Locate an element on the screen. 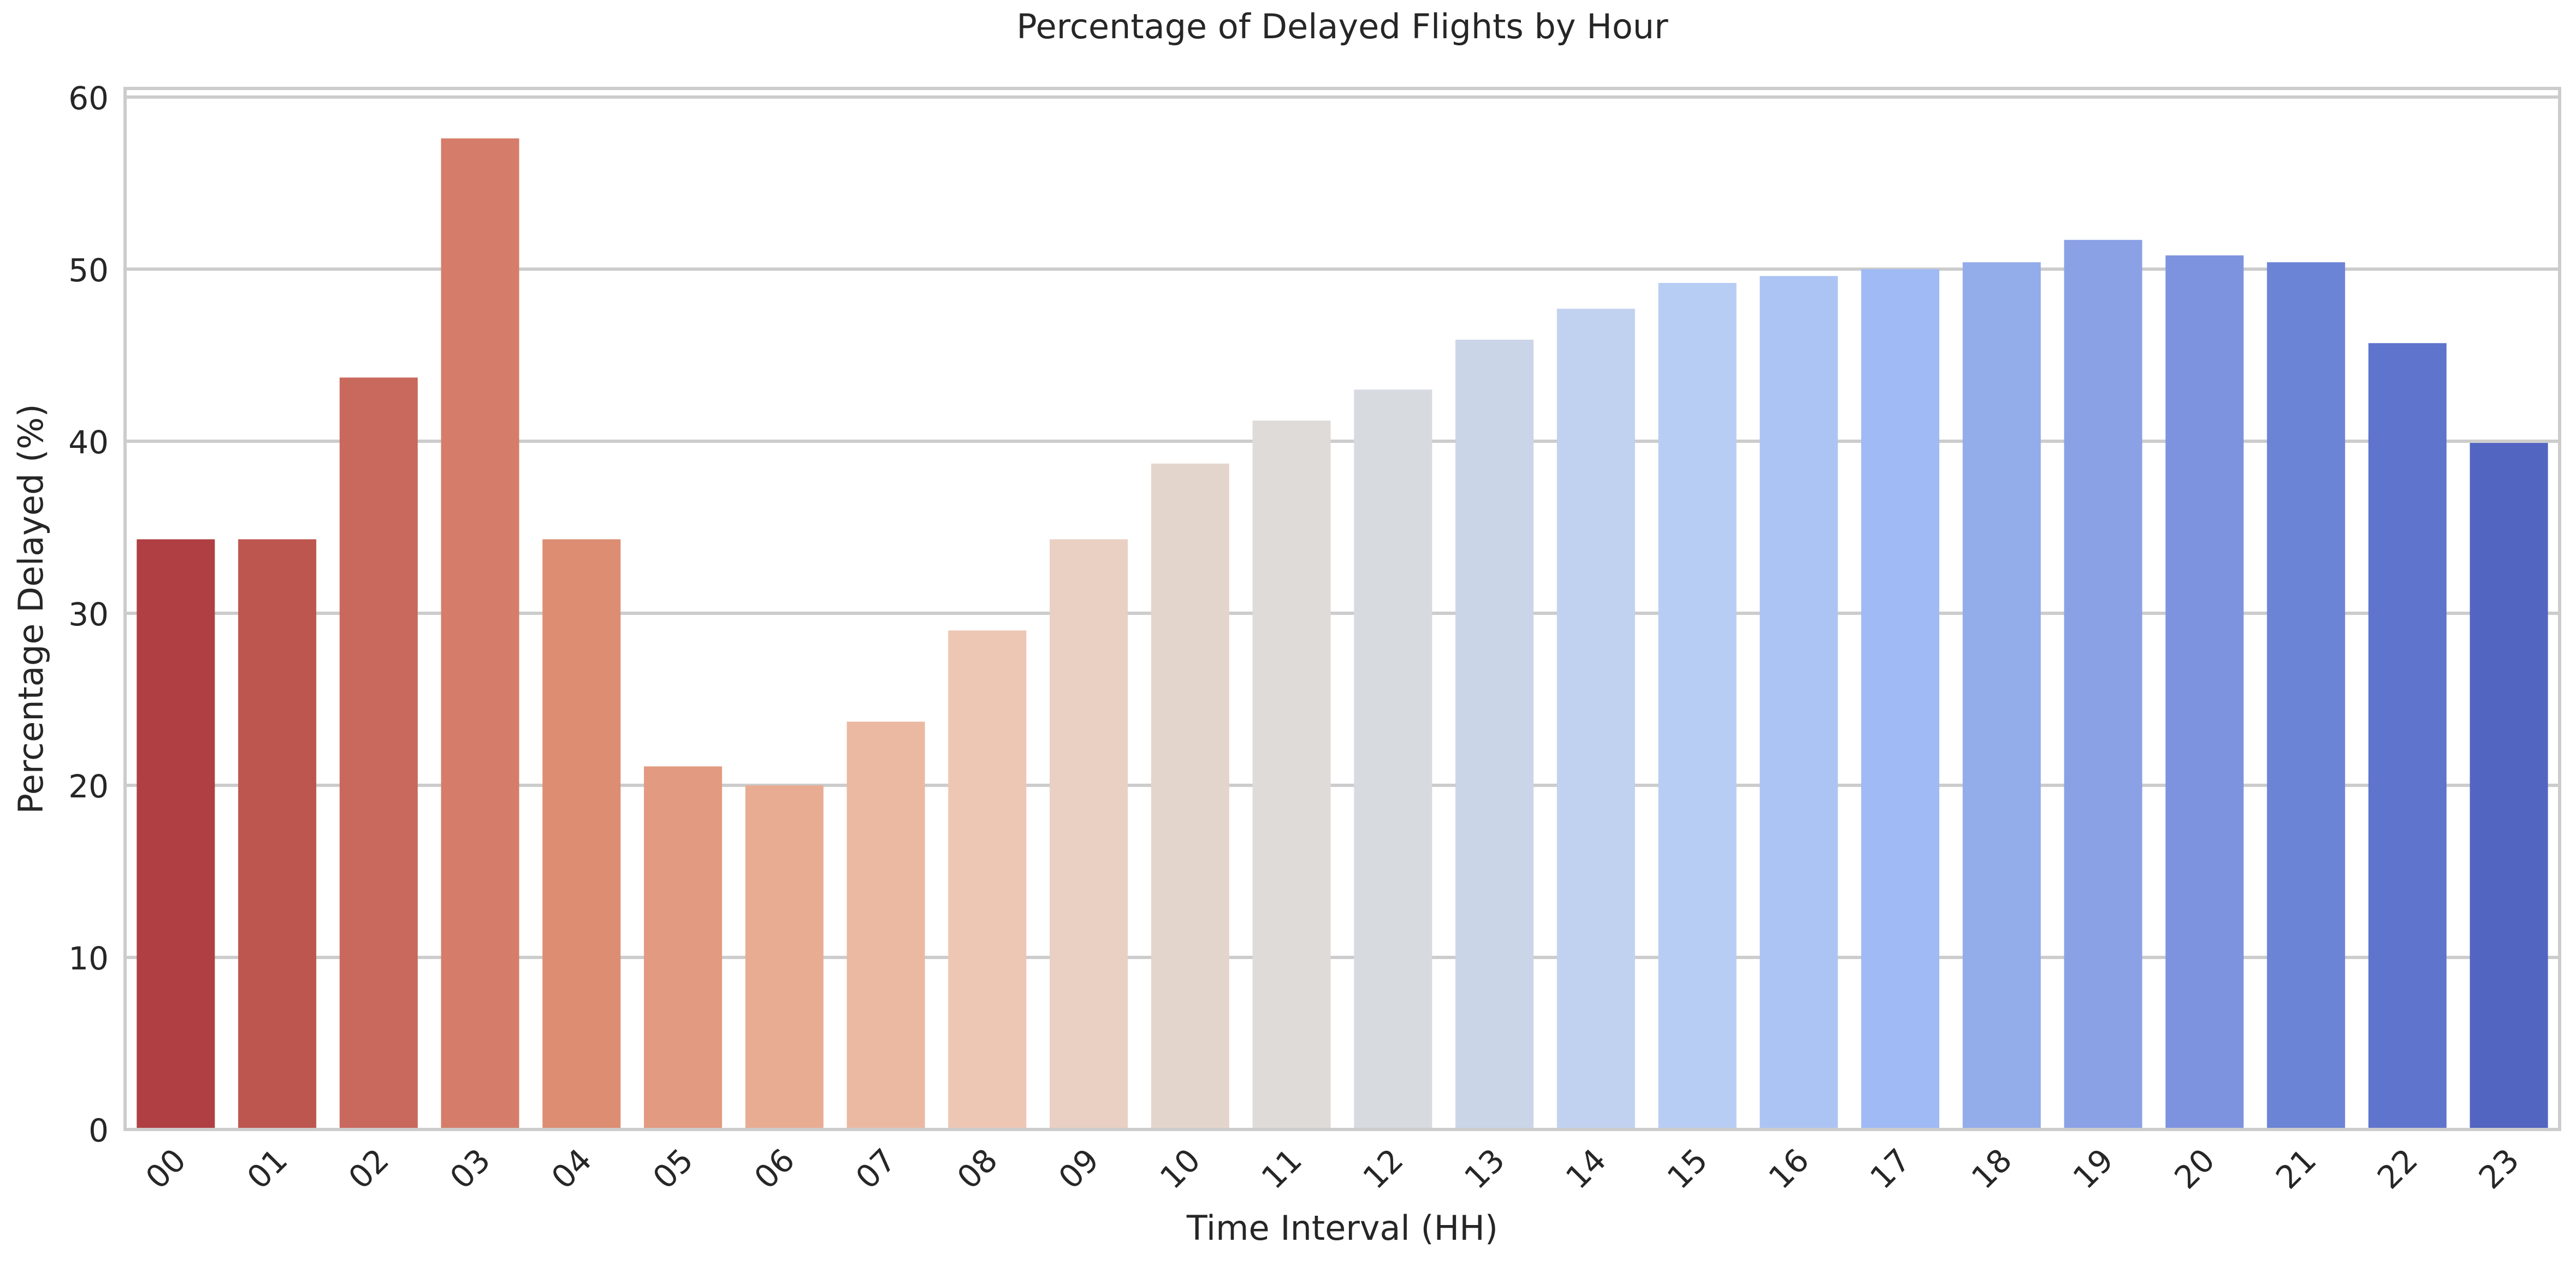 The height and width of the screenshot is (1266, 2576). y-tick-label: 10 is located at coordinates (88, 959).